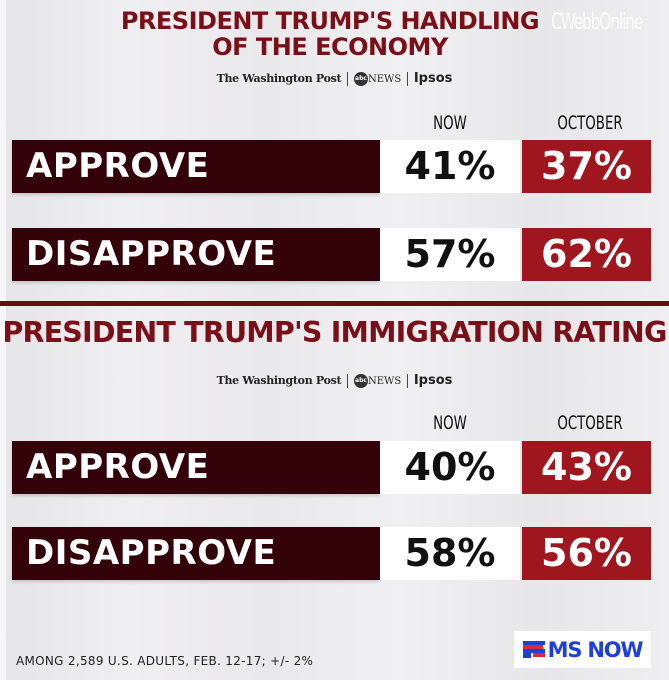 The width and height of the screenshot is (669, 680). What do you see at coordinates (450, 553) in the screenshot?
I see `now-value: 58%` at bounding box center [450, 553].